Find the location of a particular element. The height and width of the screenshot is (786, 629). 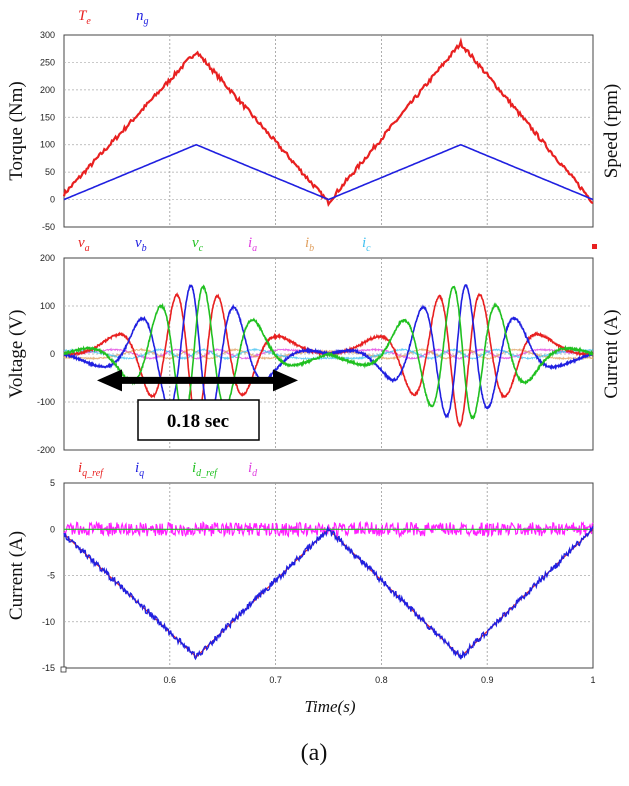

legend-entry: vb is located at coordinates (141, 244).